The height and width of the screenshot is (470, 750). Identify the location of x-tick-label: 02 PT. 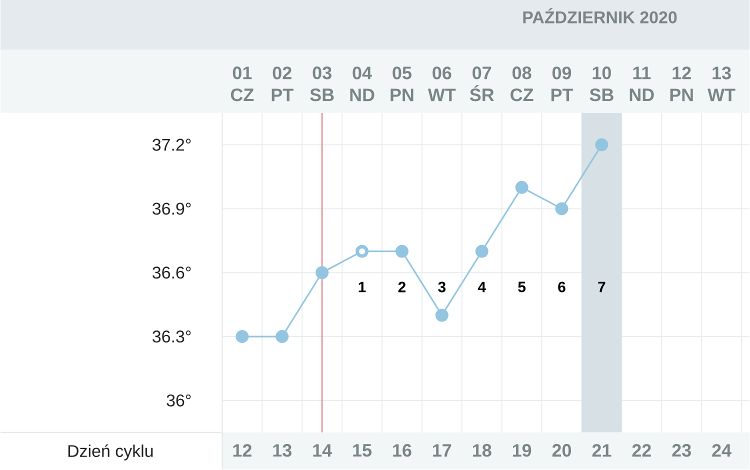
(283, 84).